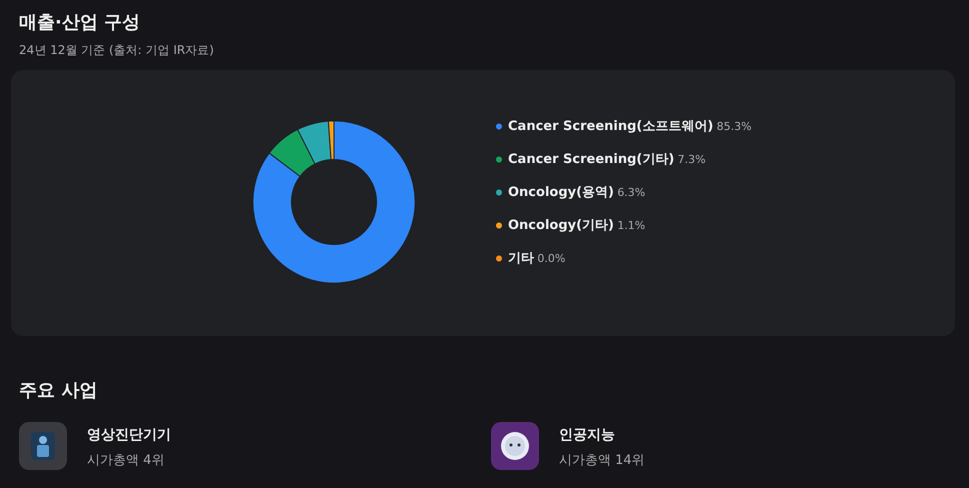 The height and width of the screenshot is (488, 969). Describe the element at coordinates (561, 192) in the screenshot. I see `legend-label: Oncology(용역)` at that location.